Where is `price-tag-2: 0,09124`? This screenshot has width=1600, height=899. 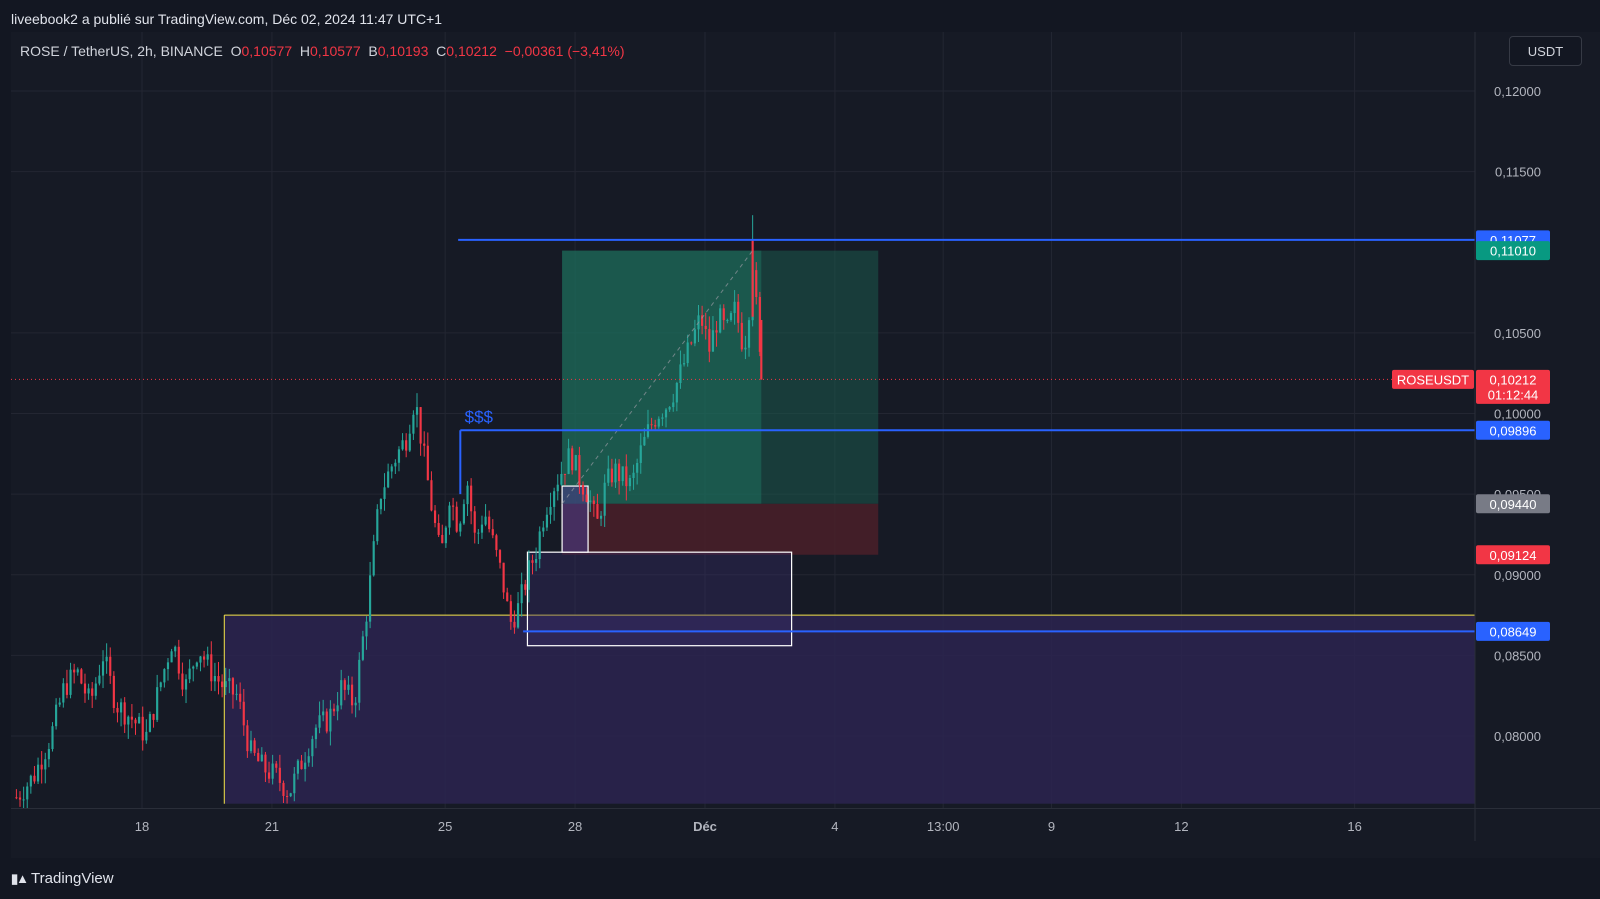
price-tag-2: 0,09124 is located at coordinates (1513, 555).